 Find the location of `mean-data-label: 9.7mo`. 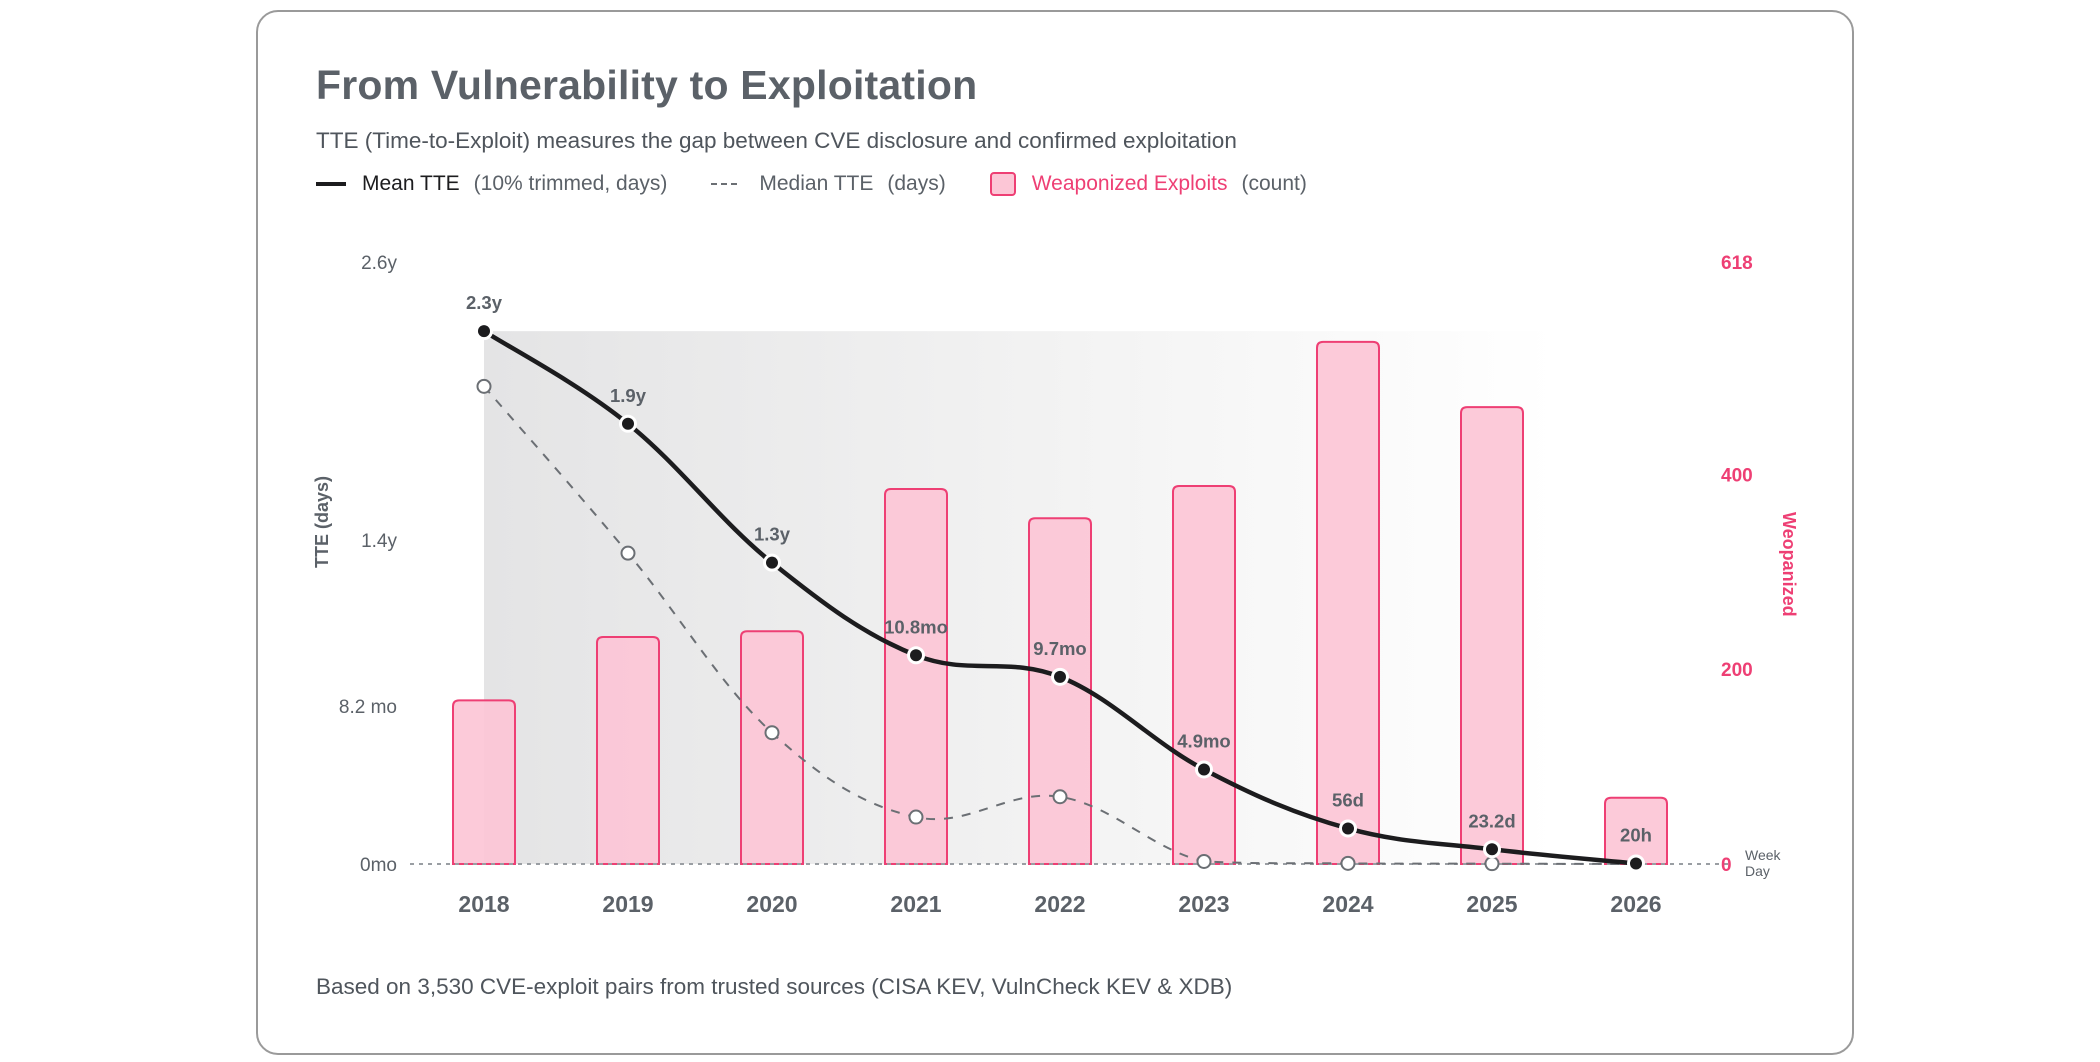

mean-data-label: 9.7mo is located at coordinates (1059, 648).